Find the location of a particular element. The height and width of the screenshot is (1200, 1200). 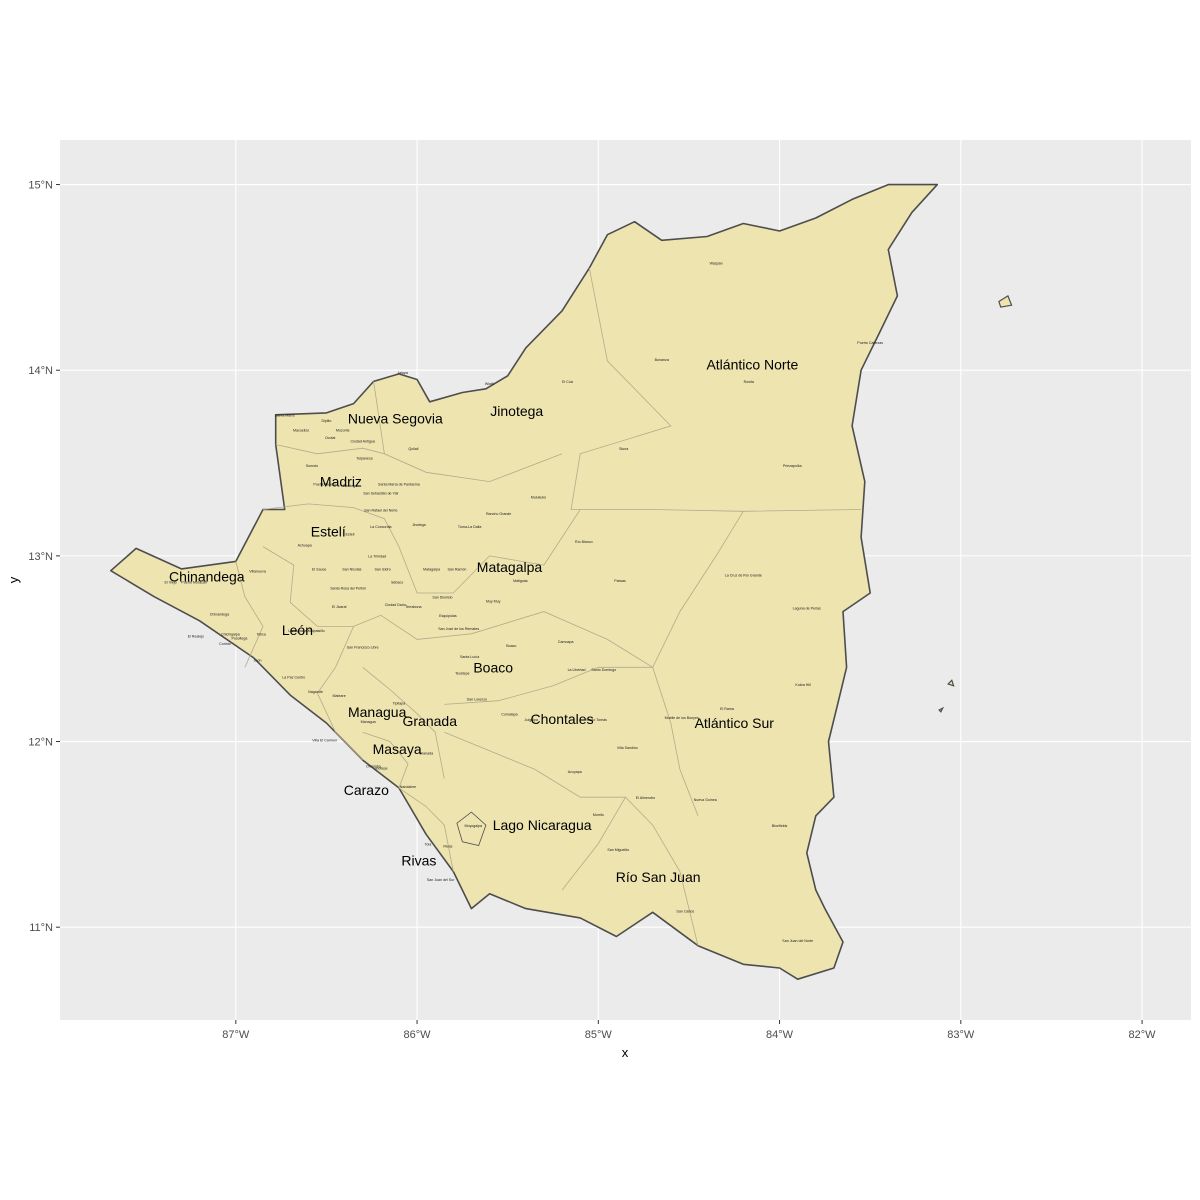

municipality-label: Bonanza is located at coordinates (662, 360).